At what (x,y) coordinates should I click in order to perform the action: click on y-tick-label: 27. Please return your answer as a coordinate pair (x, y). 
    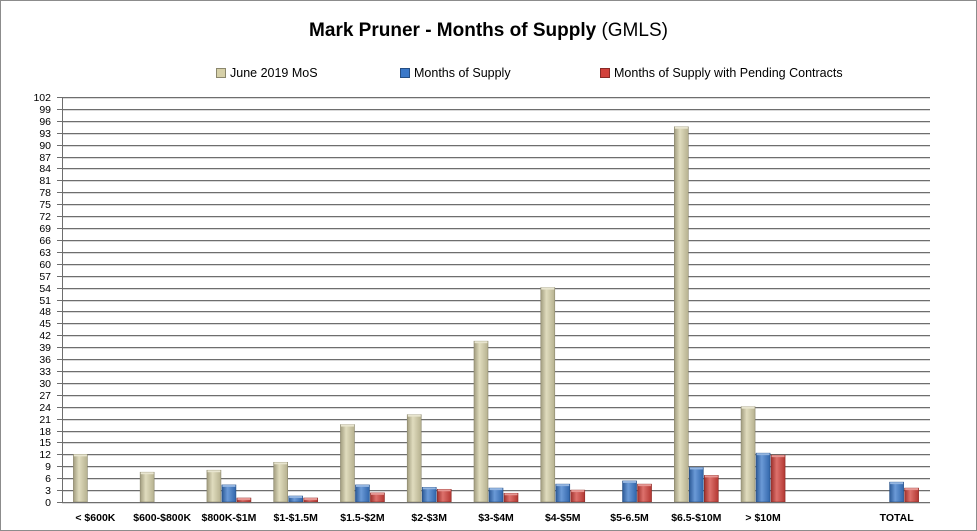
    Looking at the image, I should click on (45, 396).